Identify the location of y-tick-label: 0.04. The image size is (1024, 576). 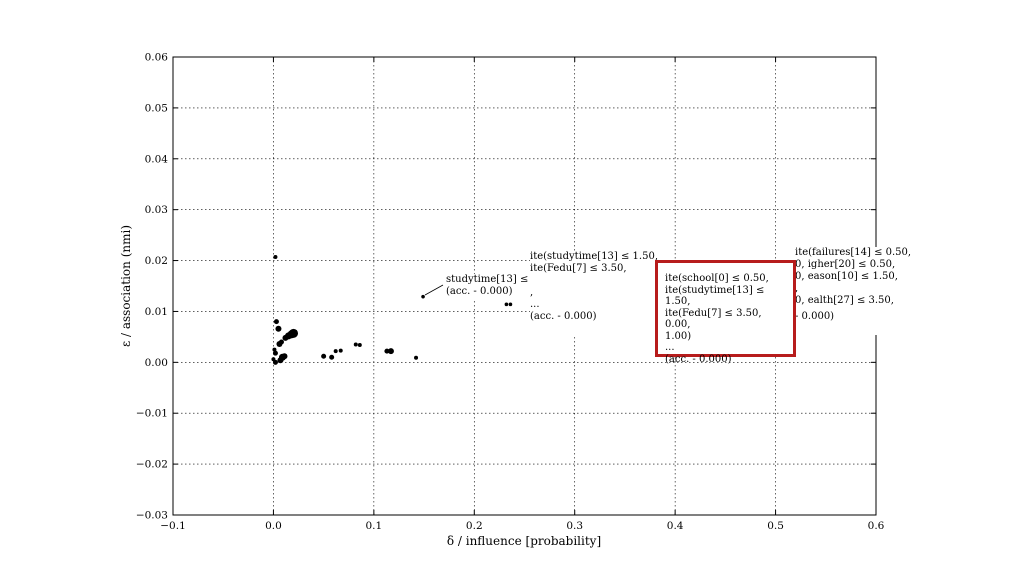
(157, 159).